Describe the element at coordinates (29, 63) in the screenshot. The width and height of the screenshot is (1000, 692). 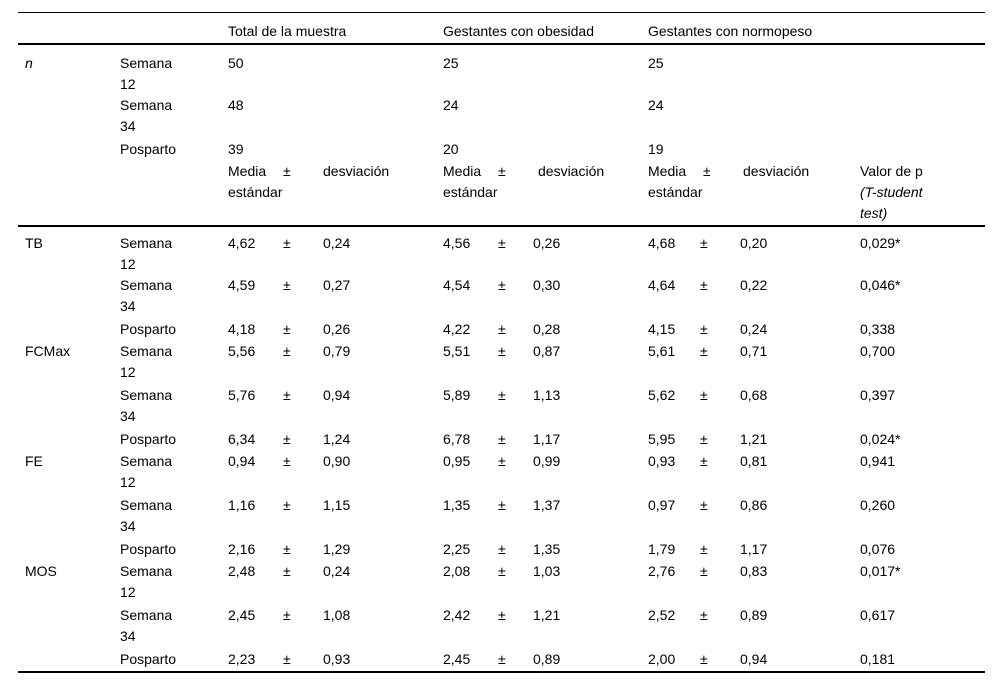
I see `variable-label: n` at that location.